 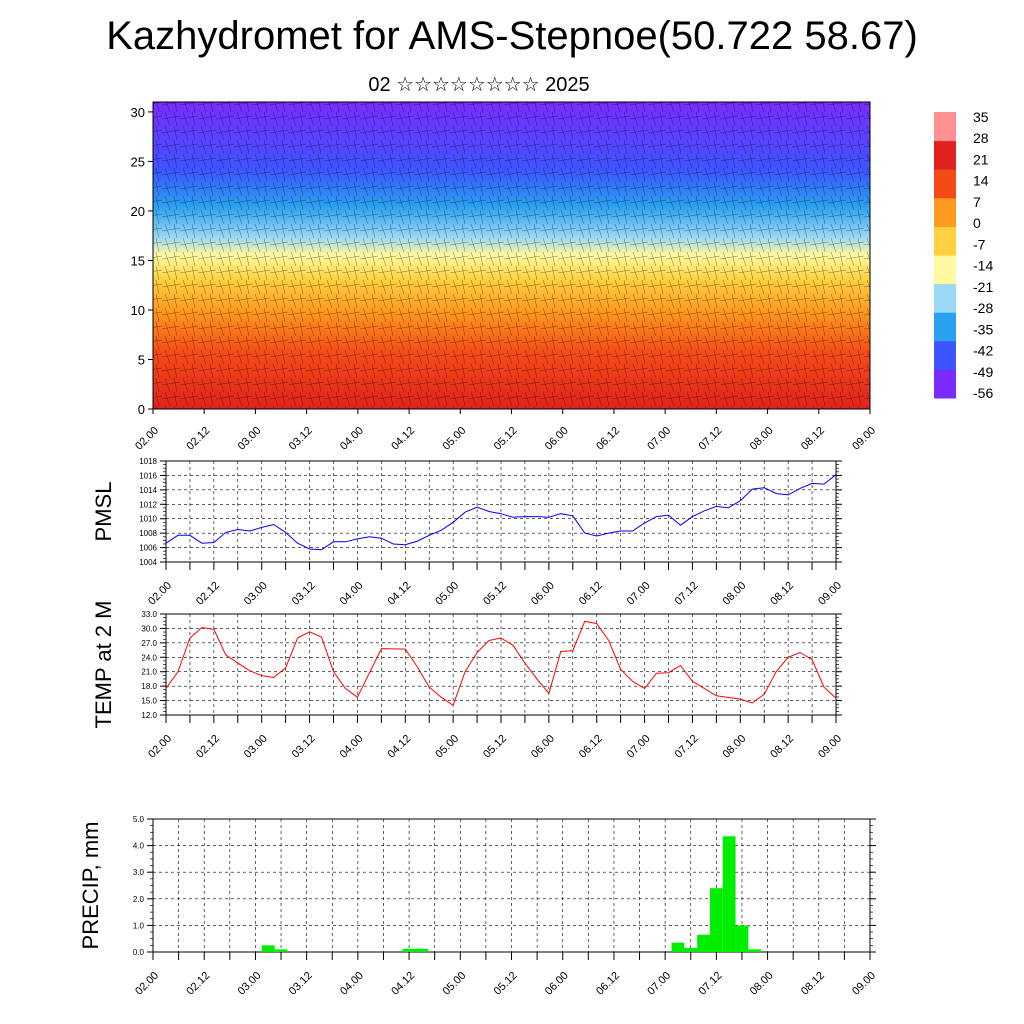 What do you see at coordinates (734, 594) in the screenshot?
I see `pmsl-x-tick-label: 08.00` at bounding box center [734, 594].